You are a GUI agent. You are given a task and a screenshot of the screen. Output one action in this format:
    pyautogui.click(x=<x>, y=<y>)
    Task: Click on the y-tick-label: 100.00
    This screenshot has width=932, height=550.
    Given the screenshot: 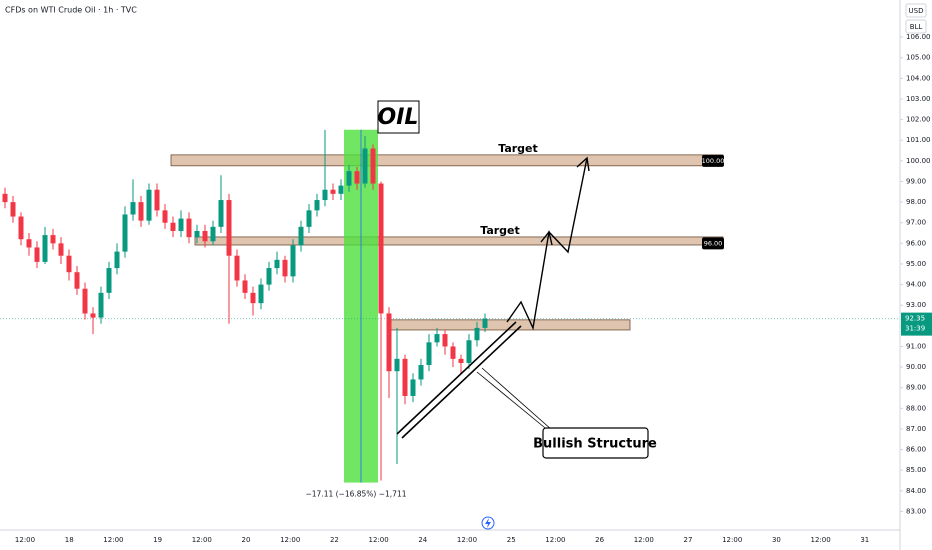 What is the action you would take?
    pyautogui.click(x=918, y=161)
    